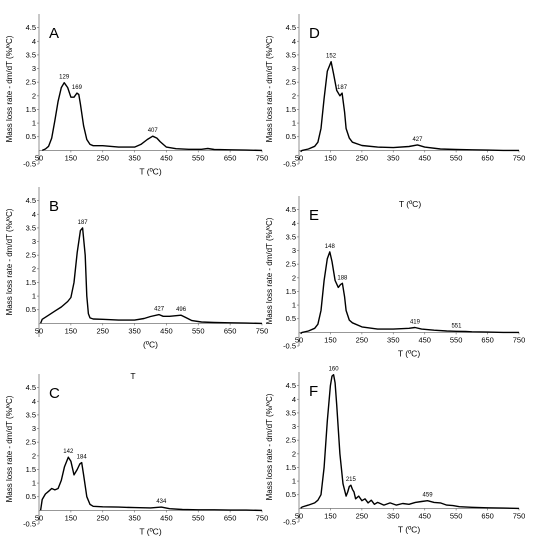 The width and height of the screenshot is (534, 550). I want to click on peak-label: 459, so click(428, 496).